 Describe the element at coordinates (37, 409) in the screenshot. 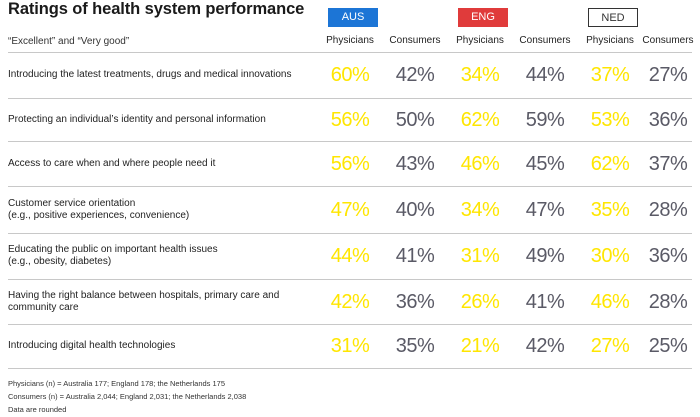

I see `footnote-rounding: Data are rounded` at that location.